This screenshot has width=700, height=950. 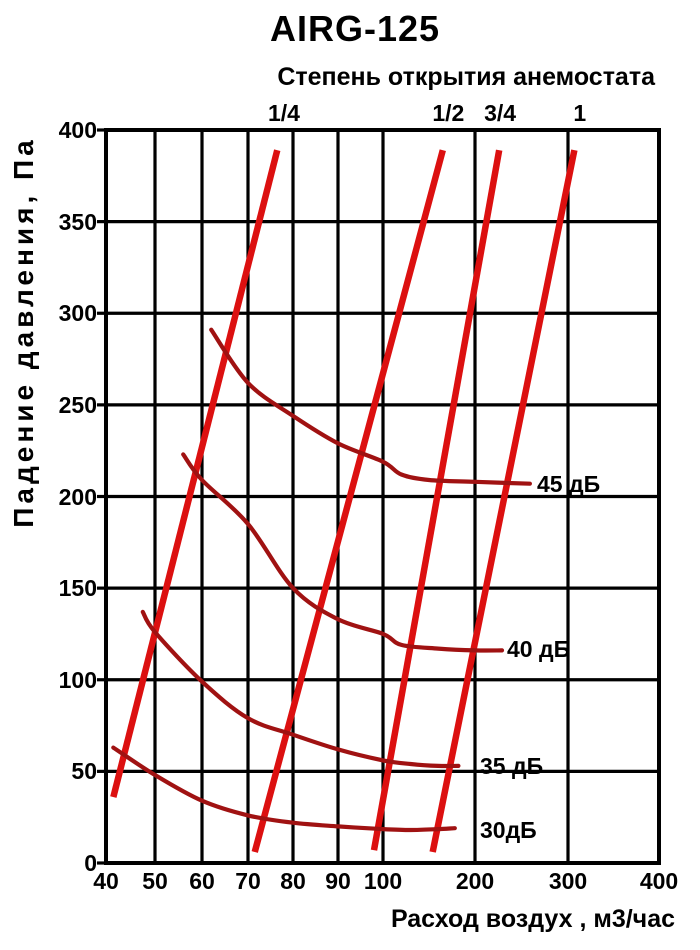 What do you see at coordinates (370, 406) in the screenshot?
I see `noise-curve-45 дБ` at bounding box center [370, 406].